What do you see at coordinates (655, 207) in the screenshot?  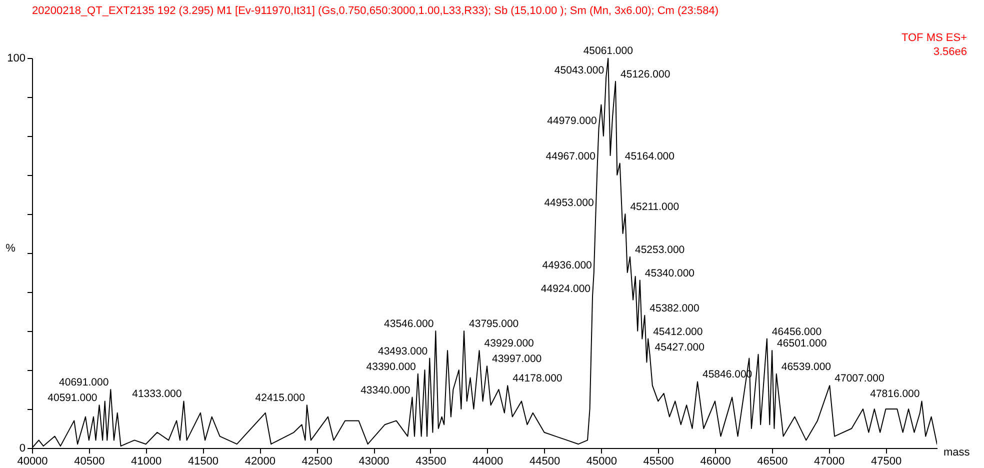 I see `annotation: 45211.000` at bounding box center [655, 207].